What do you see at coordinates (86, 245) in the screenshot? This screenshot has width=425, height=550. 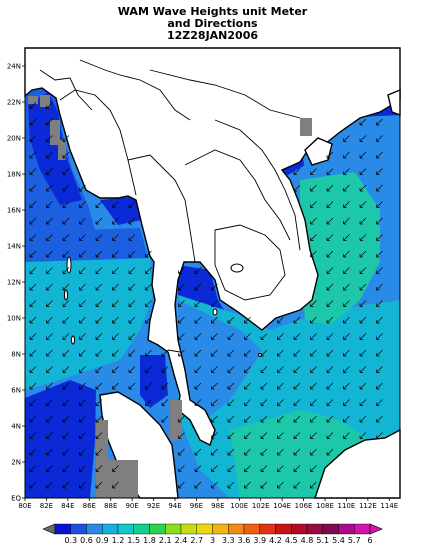 I see `zone-bob-central` at bounding box center [86, 245].